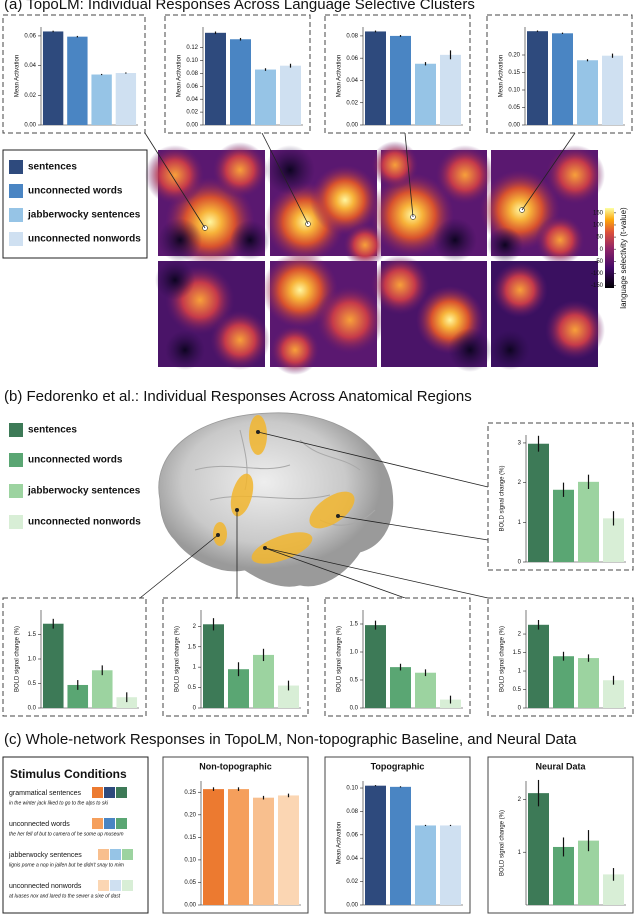 Image resolution: width=640 pixels, height=916 pixels. I want to click on legend-label: sentences, so click(52, 430).